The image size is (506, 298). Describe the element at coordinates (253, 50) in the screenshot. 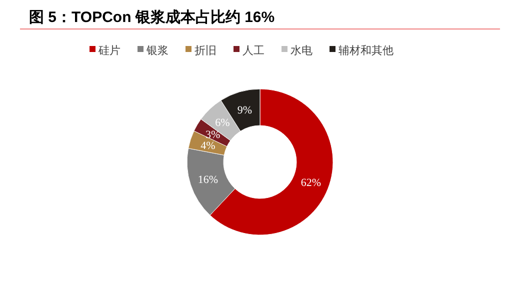

I see `legend-label: 人工` at that location.